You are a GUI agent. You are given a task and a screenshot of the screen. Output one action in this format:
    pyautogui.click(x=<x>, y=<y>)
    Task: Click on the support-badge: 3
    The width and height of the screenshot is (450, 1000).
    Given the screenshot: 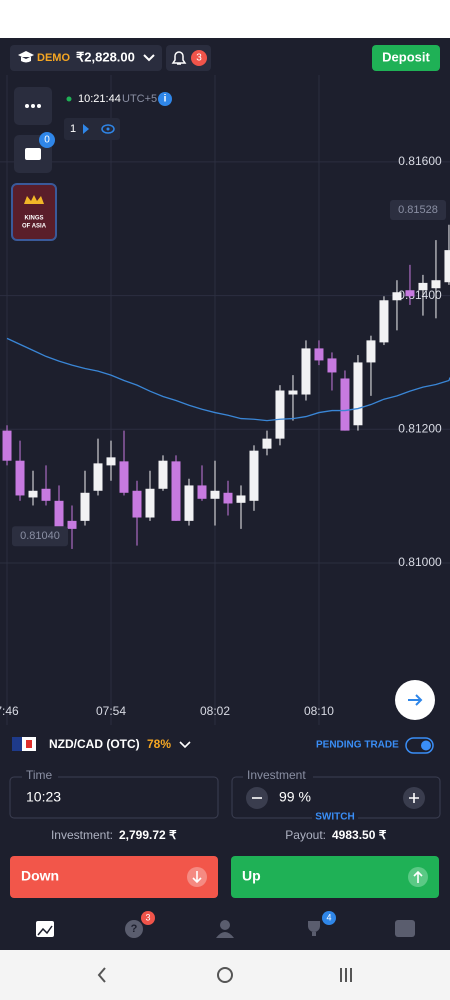 What is the action you would take?
    pyautogui.click(x=147, y=917)
    